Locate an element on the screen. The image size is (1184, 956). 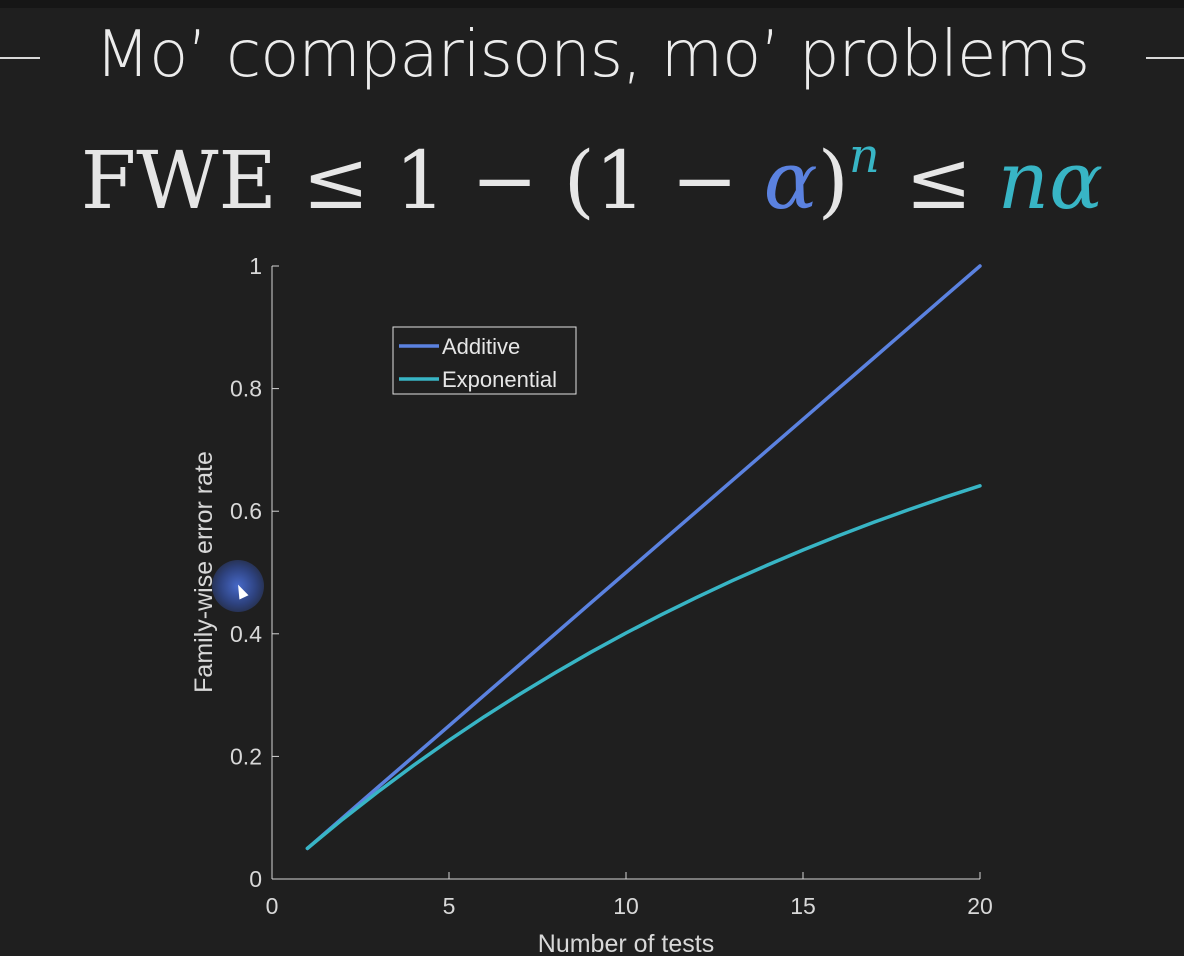
title-dash-right is located at coordinates (1165, 58).